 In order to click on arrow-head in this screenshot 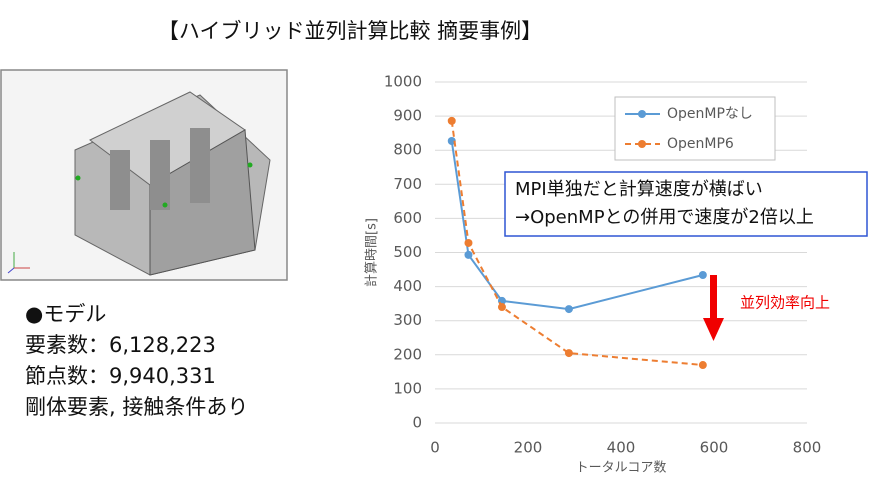, I will do `click(713, 329)`.